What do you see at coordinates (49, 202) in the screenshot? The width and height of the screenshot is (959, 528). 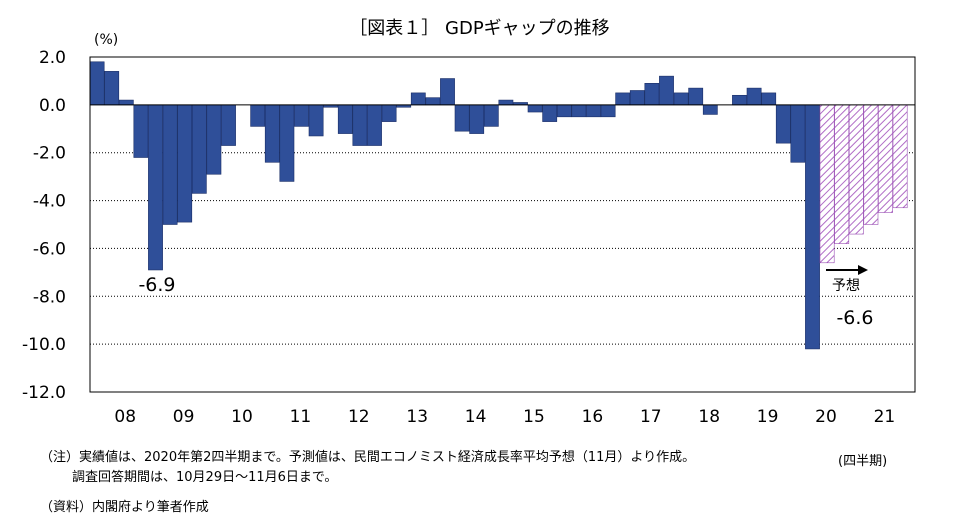 I see `y-tick-label: -4.0` at bounding box center [49, 202].